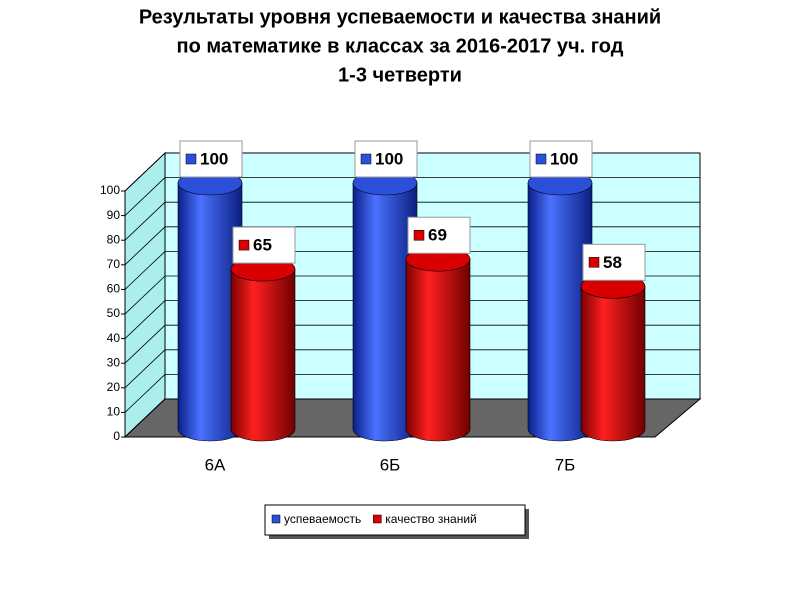 The height and width of the screenshot is (605, 800). I want to click on value-label: 65, so click(262, 245).